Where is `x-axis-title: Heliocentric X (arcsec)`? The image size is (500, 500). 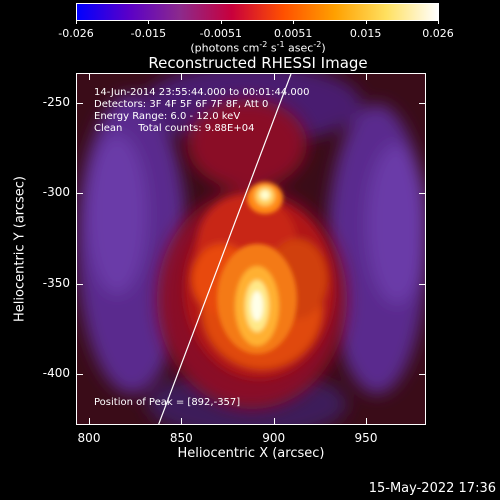 x-axis-title: Heliocentric X (arcsec) is located at coordinates (251, 453).